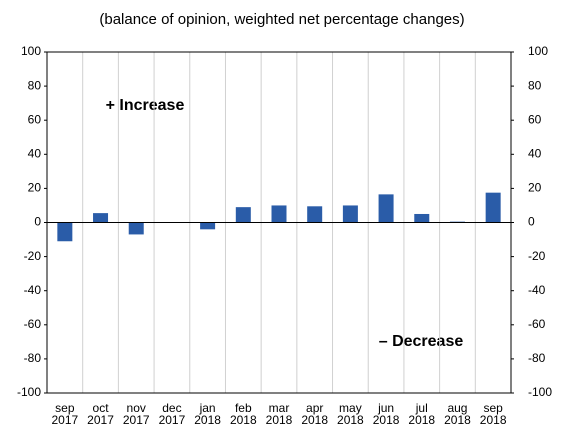 The height and width of the screenshot is (430, 563). Describe the element at coordinates (314, 408) in the screenshot. I see `x-tick-label: apr` at that location.